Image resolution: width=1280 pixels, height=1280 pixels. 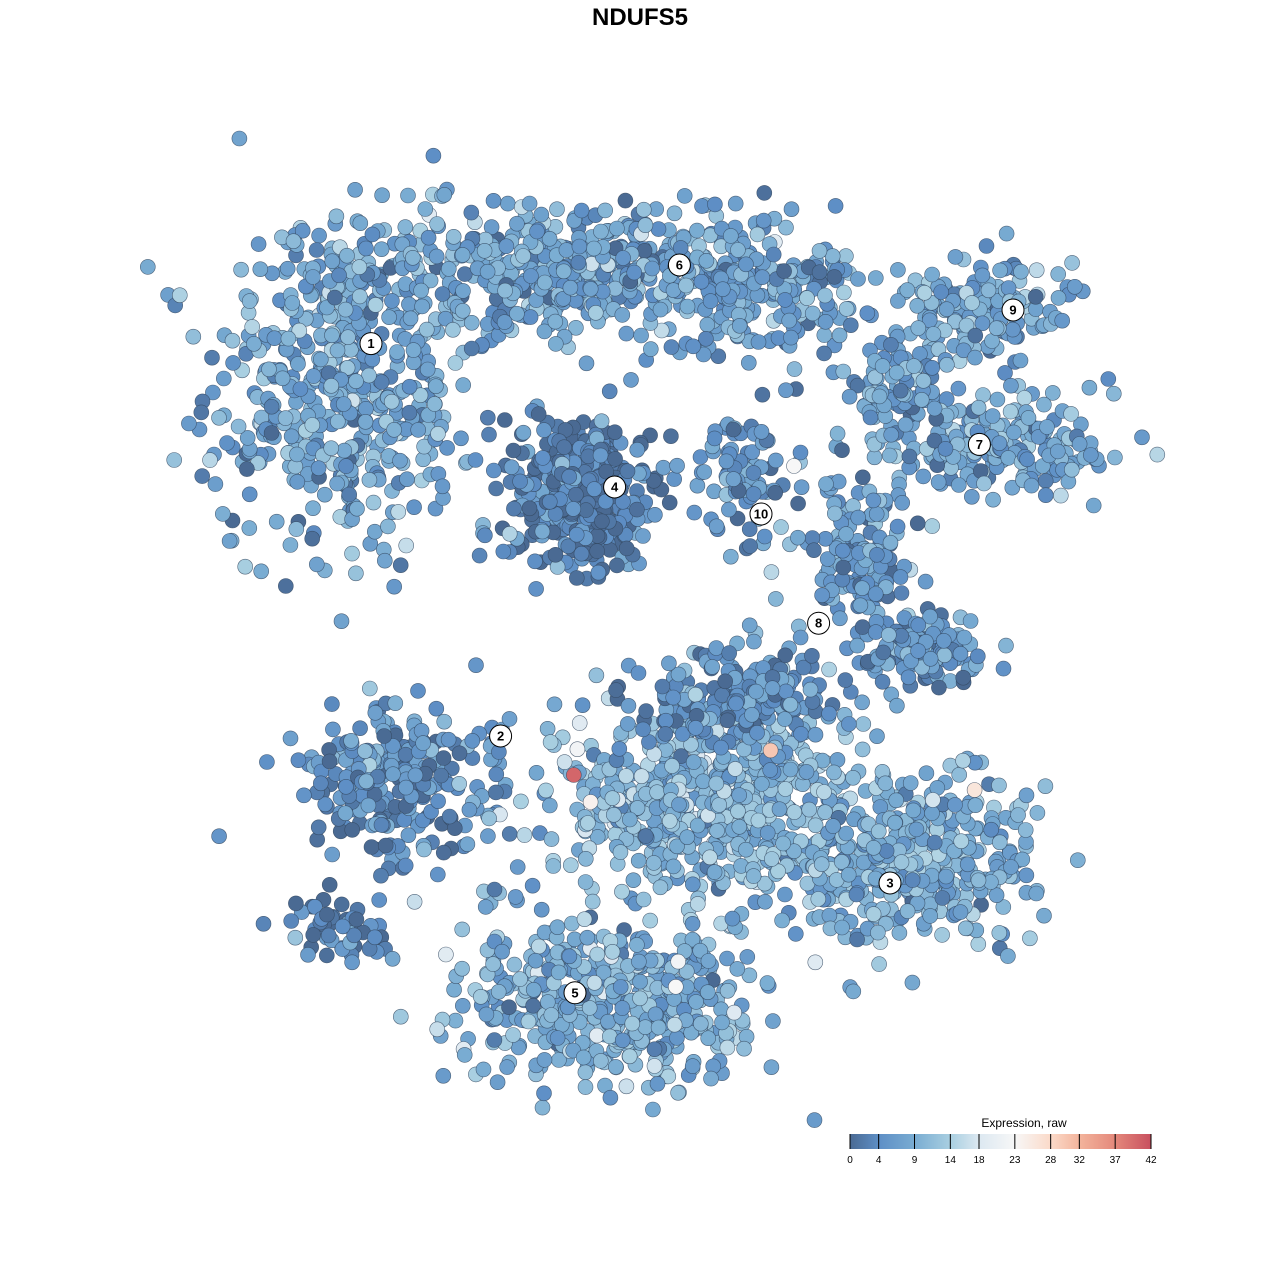 I want to click on legend-colorbar, so click(x=1000, y=1141).